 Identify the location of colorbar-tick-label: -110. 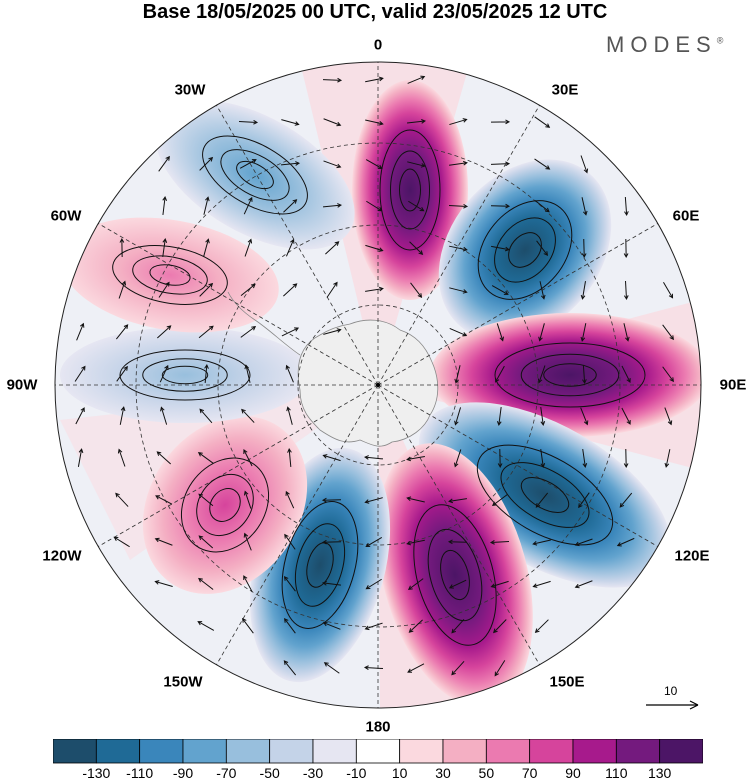
(140, 773).